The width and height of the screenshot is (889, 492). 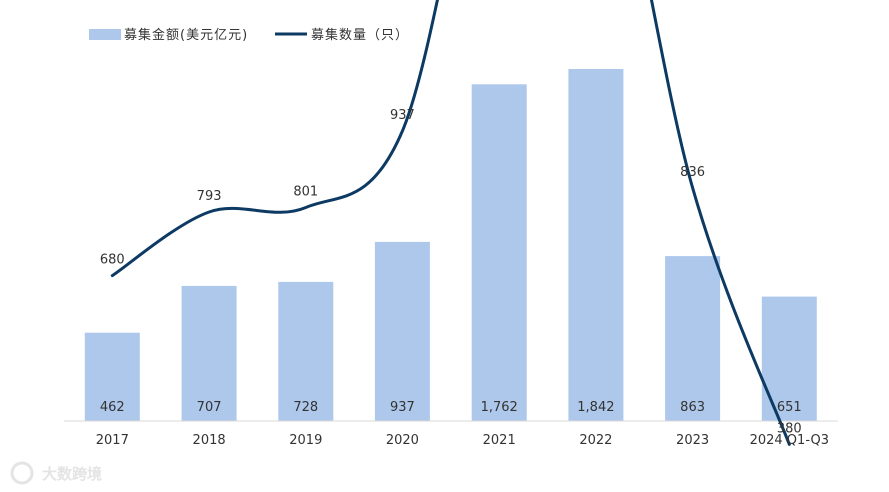 What do you see at coordinates (105, 34) in the screenshot?
I see `legend-swatch-bar` at bounding box center [105, 34].